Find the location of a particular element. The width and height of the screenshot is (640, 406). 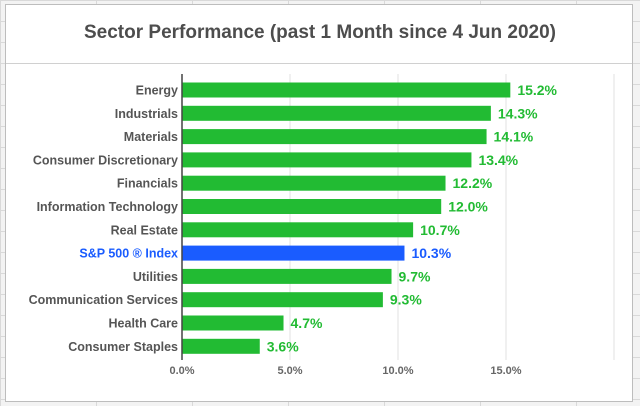

x-tick-label: 5.0% is located at coordinates (289, 371).